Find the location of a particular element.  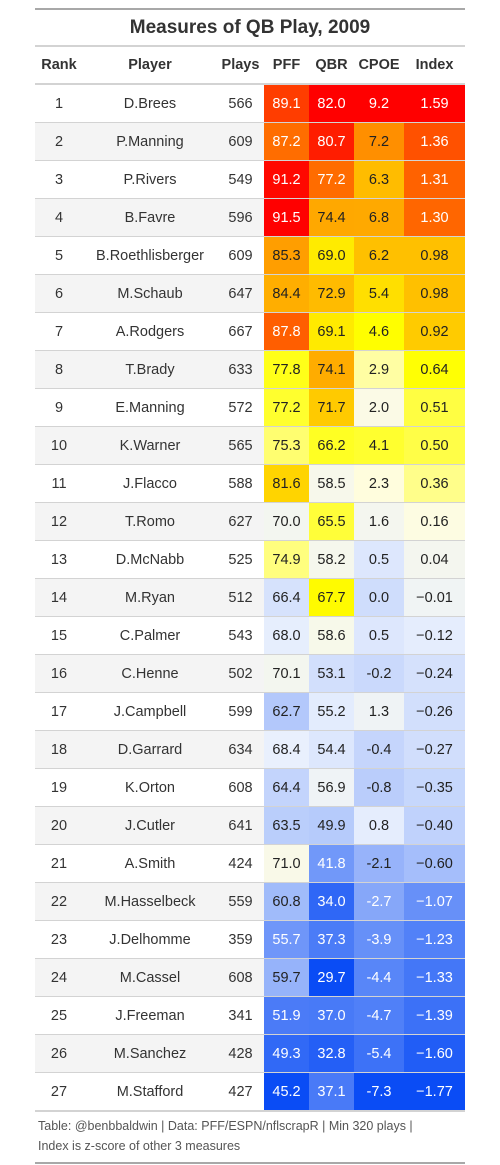

cell-player: E.Manning is located at coordinates (150, 407).